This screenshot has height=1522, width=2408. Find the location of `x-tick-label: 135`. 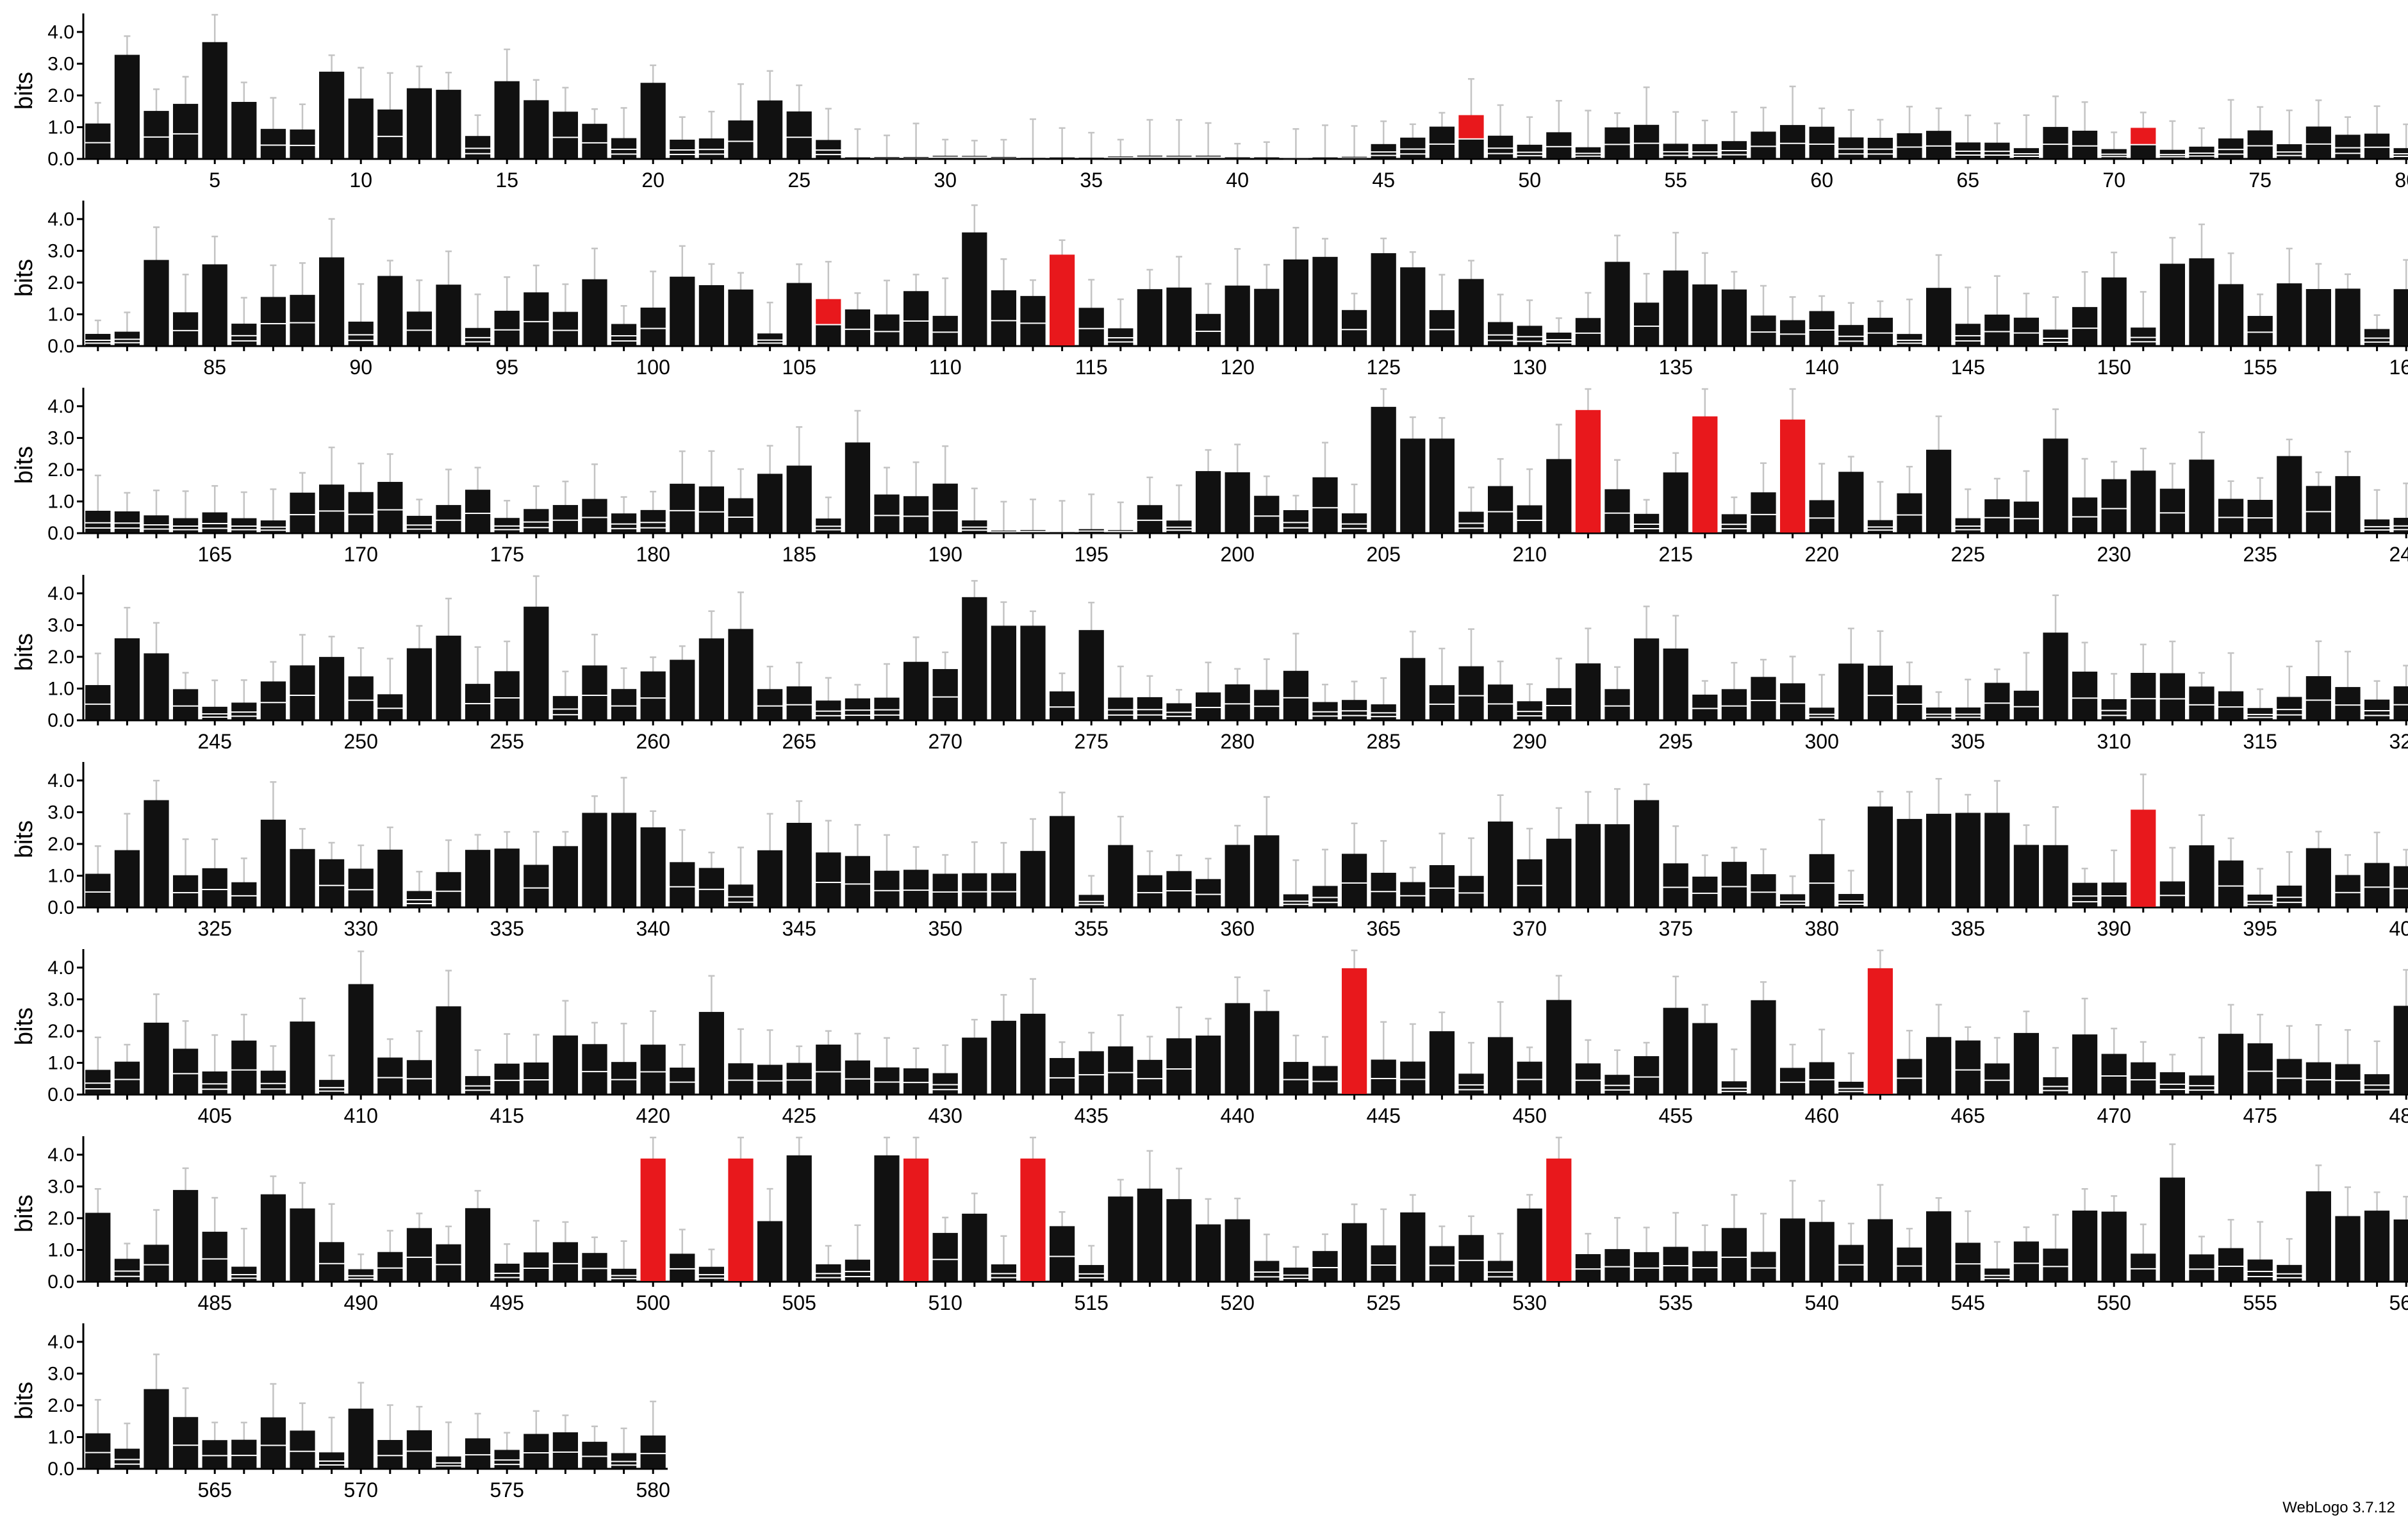

x-tick-label: 135 is located at coordinates (1676, 367).